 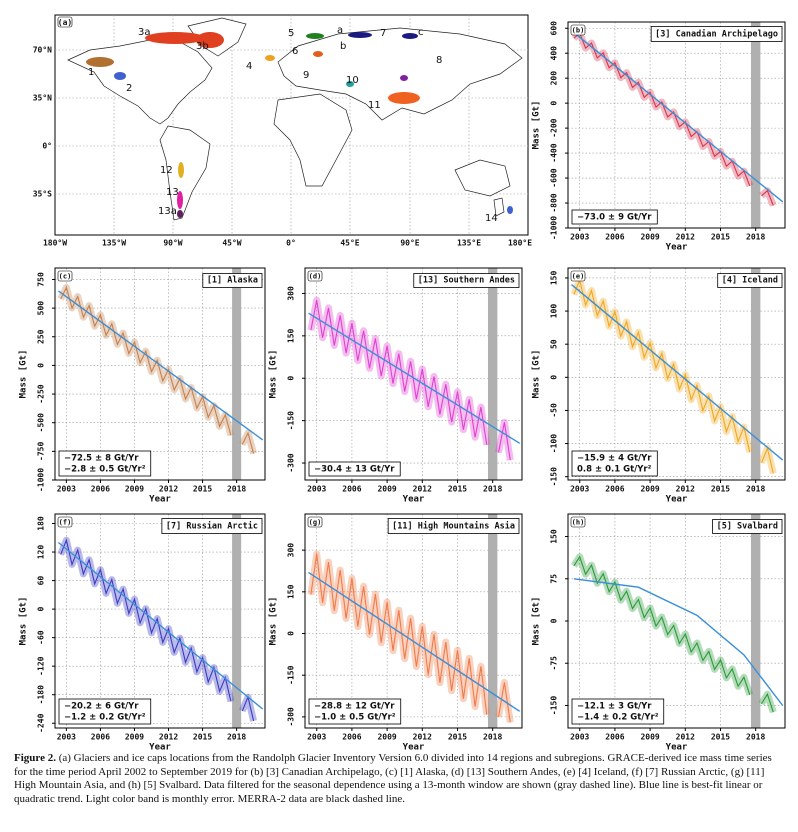 I want to click on lat-label: 70°N, so click(x=42, y=50).